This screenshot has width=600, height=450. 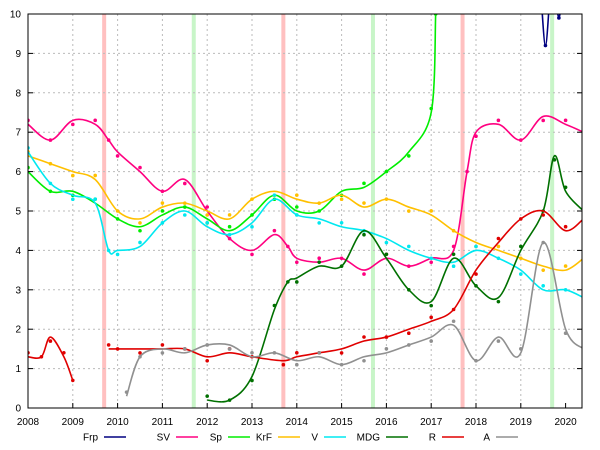 What do you see at coordinates (18, 369) in the screenshot?
I see `y-tick-label: 1` at bounding box center [18, 369].